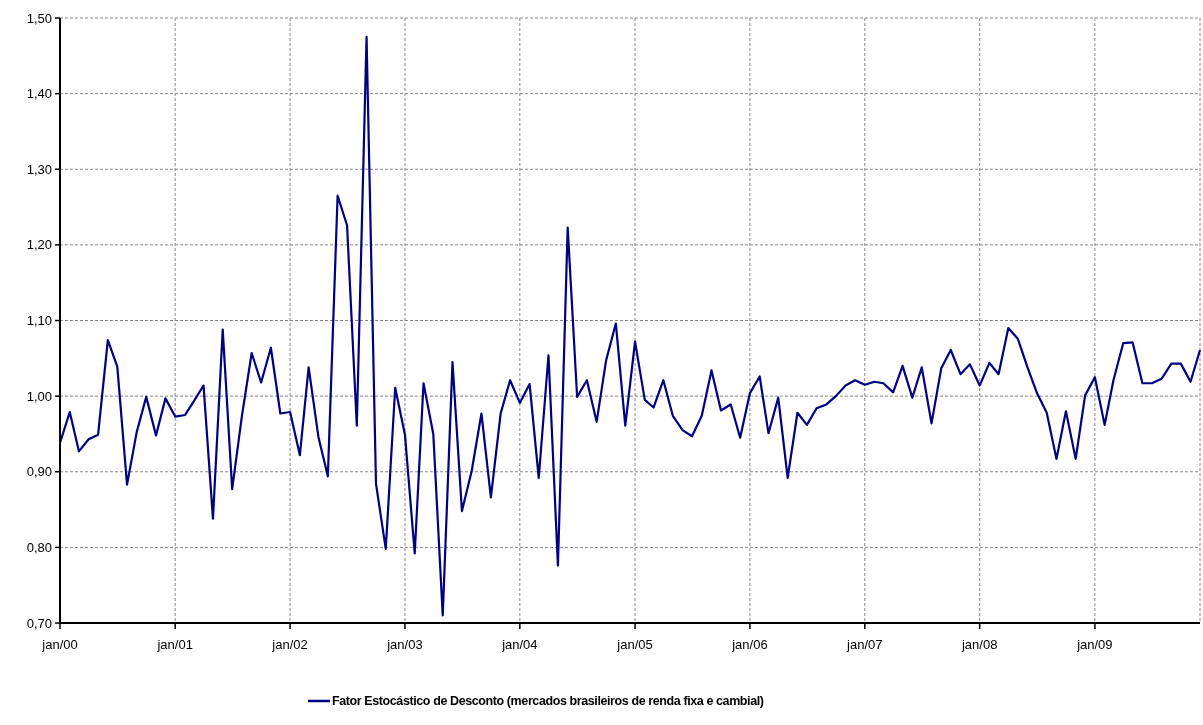  Describe the element at coordinates (39, 547) in the screenshot. I see `y-tick-label: 0,80` at that location.